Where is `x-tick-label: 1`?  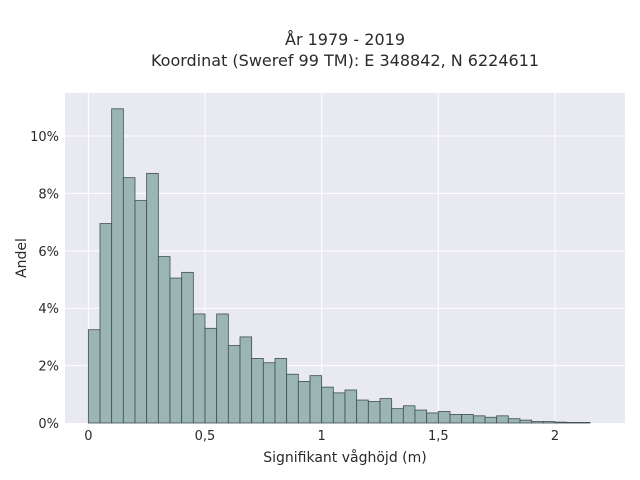
x-tick-label: 1 is located at coordinates (322, 436).